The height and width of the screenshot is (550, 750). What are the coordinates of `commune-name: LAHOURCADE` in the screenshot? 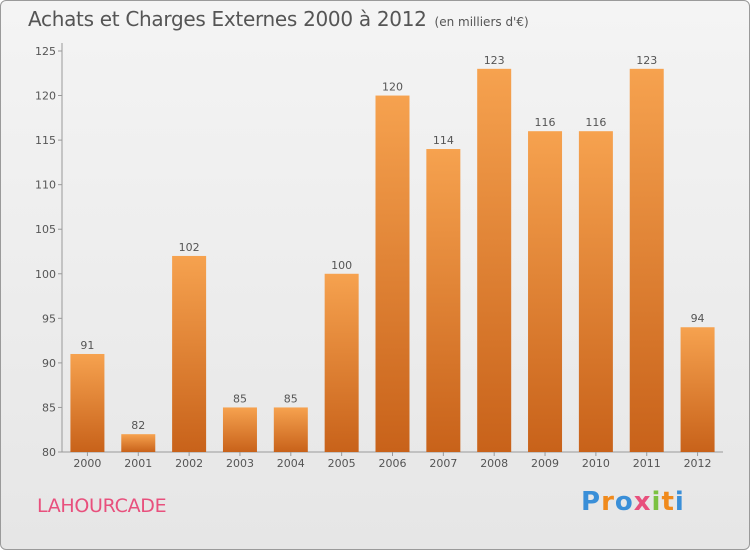 It's located at (102, 506).